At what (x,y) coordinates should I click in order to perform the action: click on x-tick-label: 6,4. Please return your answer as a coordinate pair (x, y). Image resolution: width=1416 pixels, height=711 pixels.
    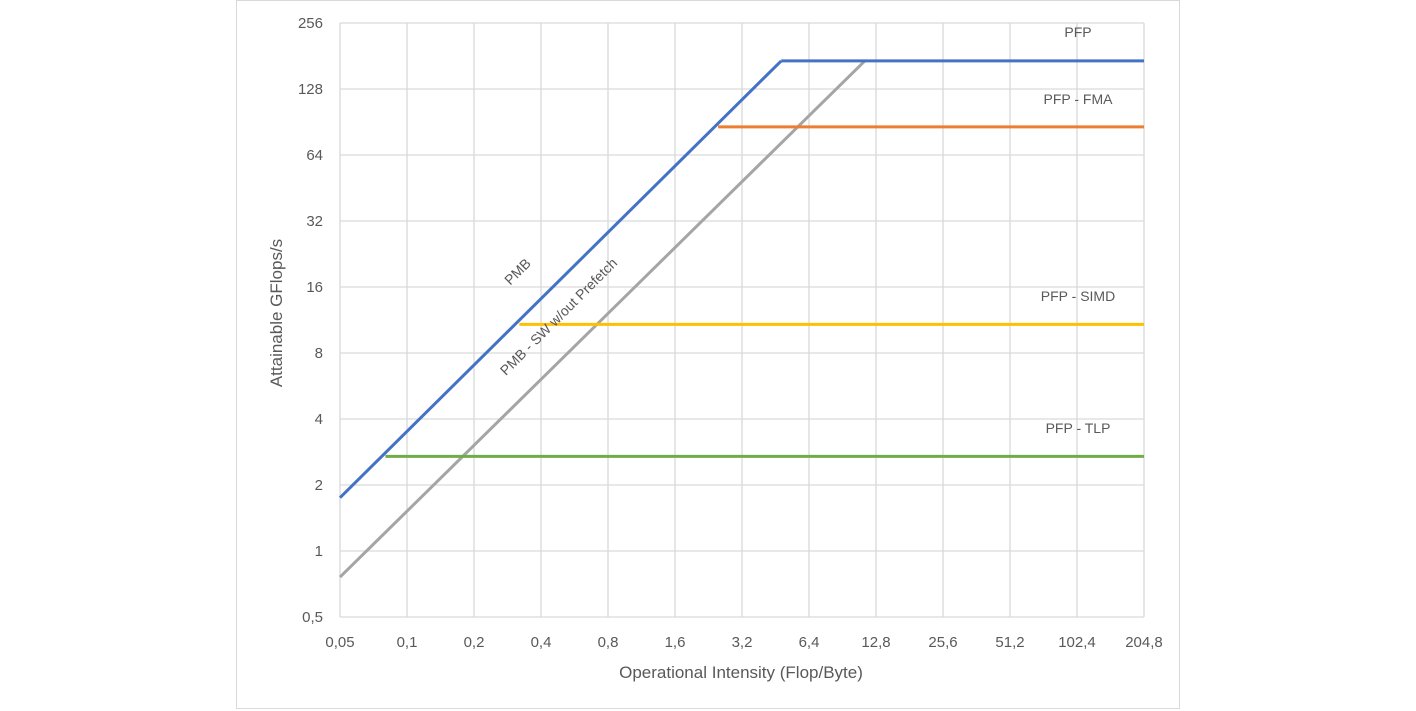
    Looking at the image, I should click on (809, 642).